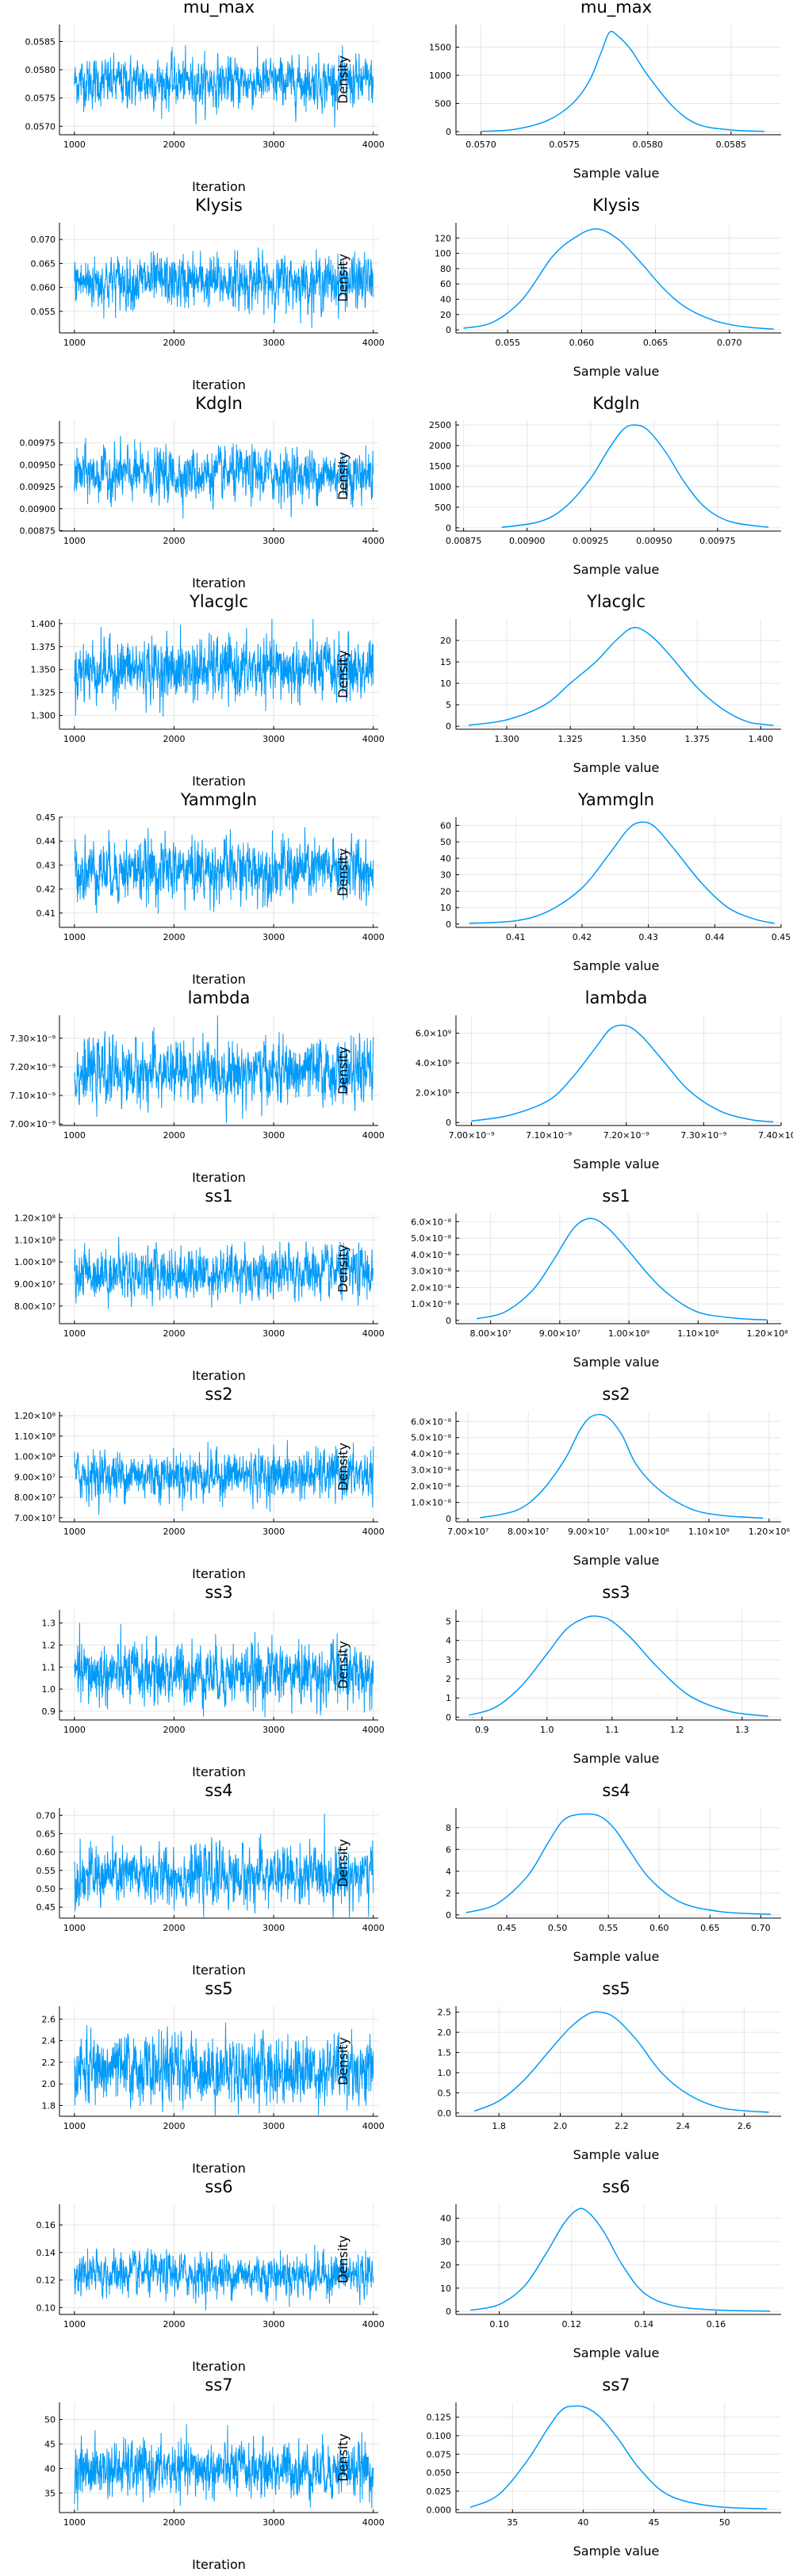 This screenshot has width=793, height=2576. Describe the element at coordinates (49, 1689) in the screenshot. I see `trace-y-tick-label: 1.0` at that location.